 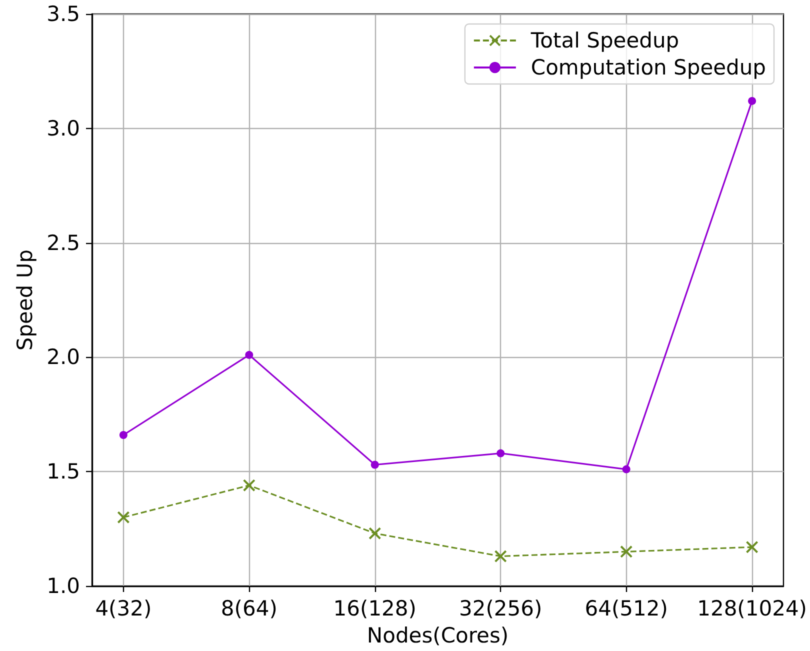 What do you see at coordinates (374, 608) in the screenshot?
I see `x-tick-label: 16(128)` at bounding box center [374, 608].